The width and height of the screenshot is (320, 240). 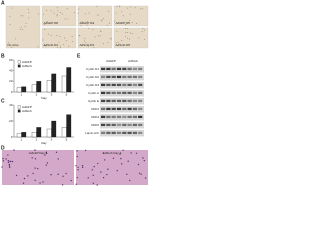 I want to click on legend-swatch, so click(x=19, y=107).